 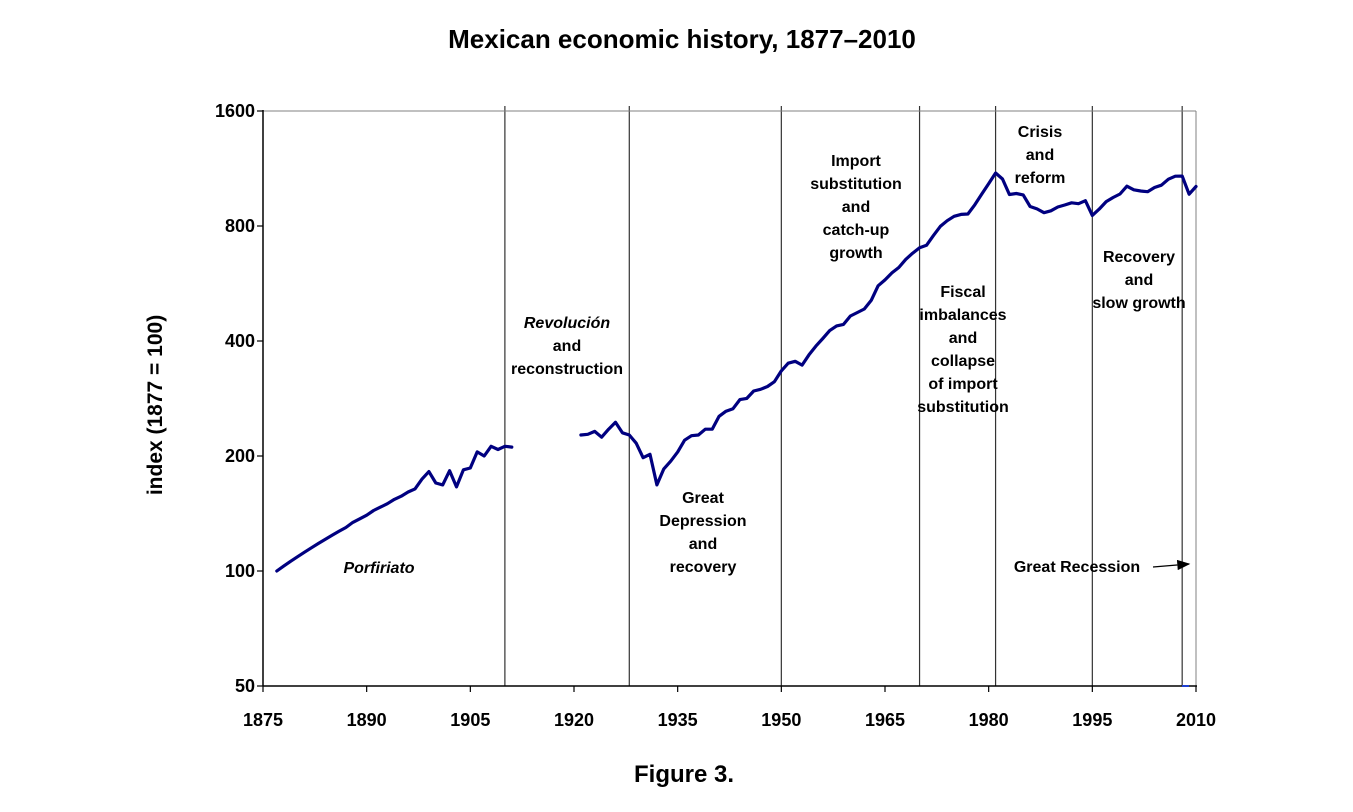 What do you see at coordinates (240, 341) in the screenshot?
I see `y-tick-label: 400` at bounding box center [240, 341].